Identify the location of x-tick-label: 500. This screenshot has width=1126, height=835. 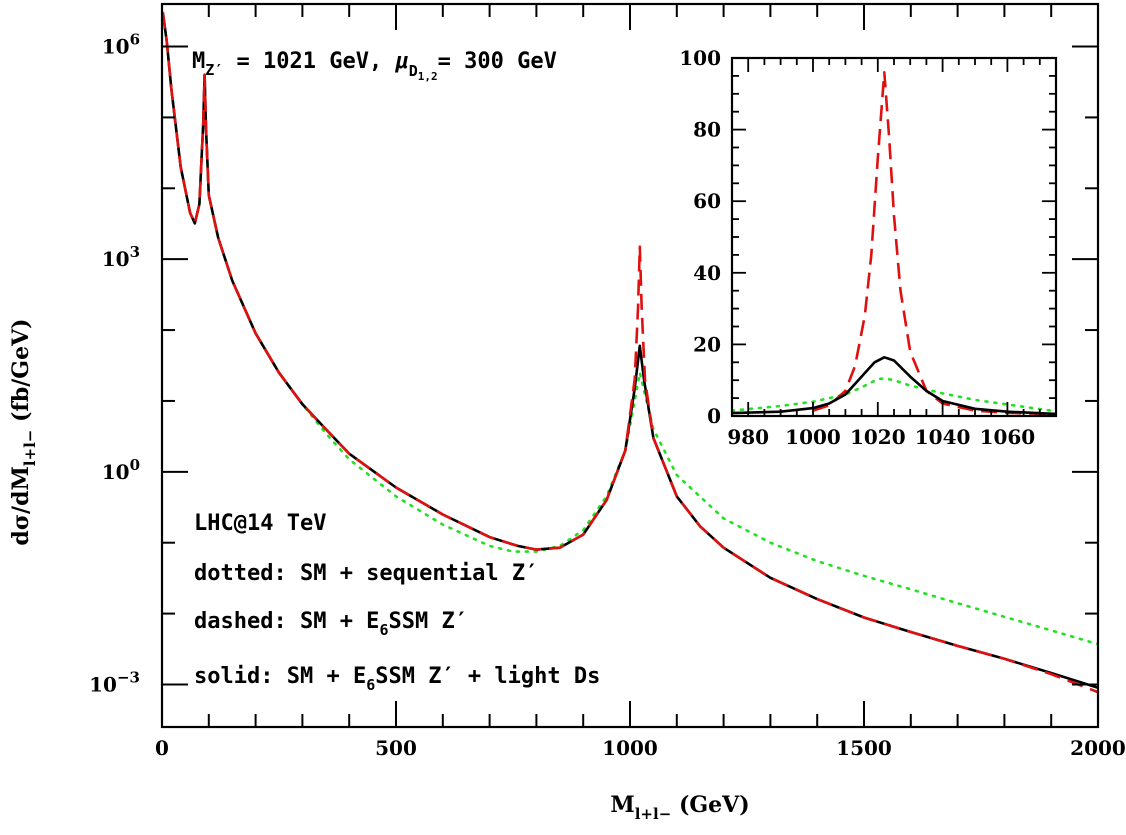
(396, 748).